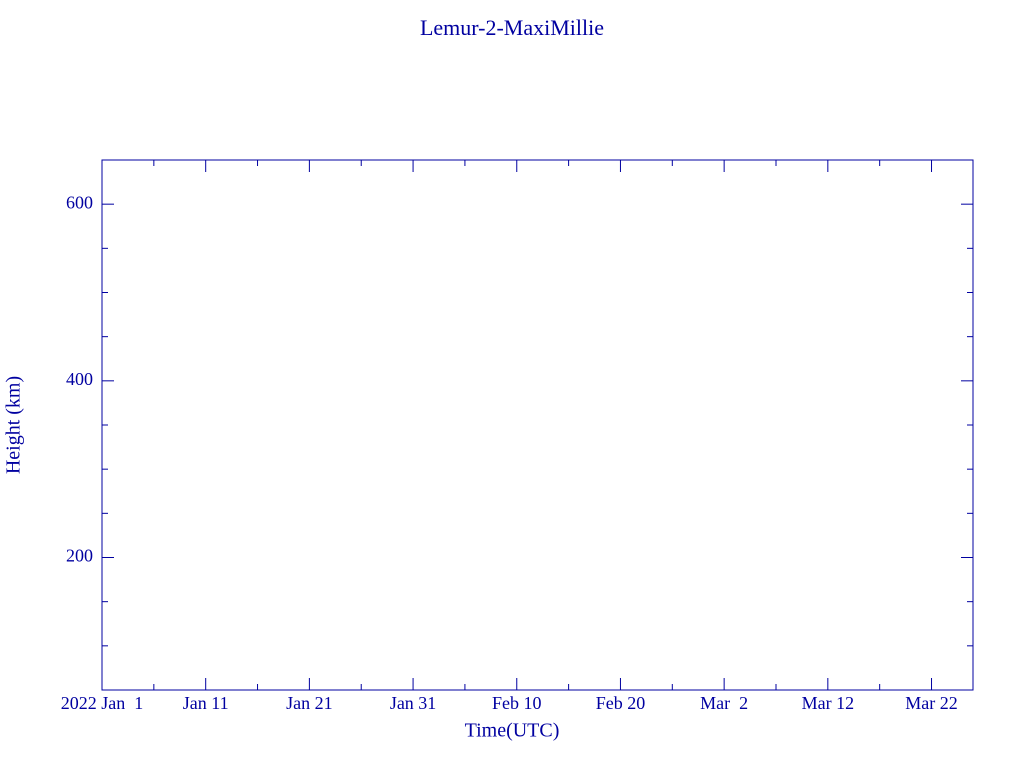 The image size is (1024, 768). I want to click on x-tick-label: Mar 22, so click(931, 703).